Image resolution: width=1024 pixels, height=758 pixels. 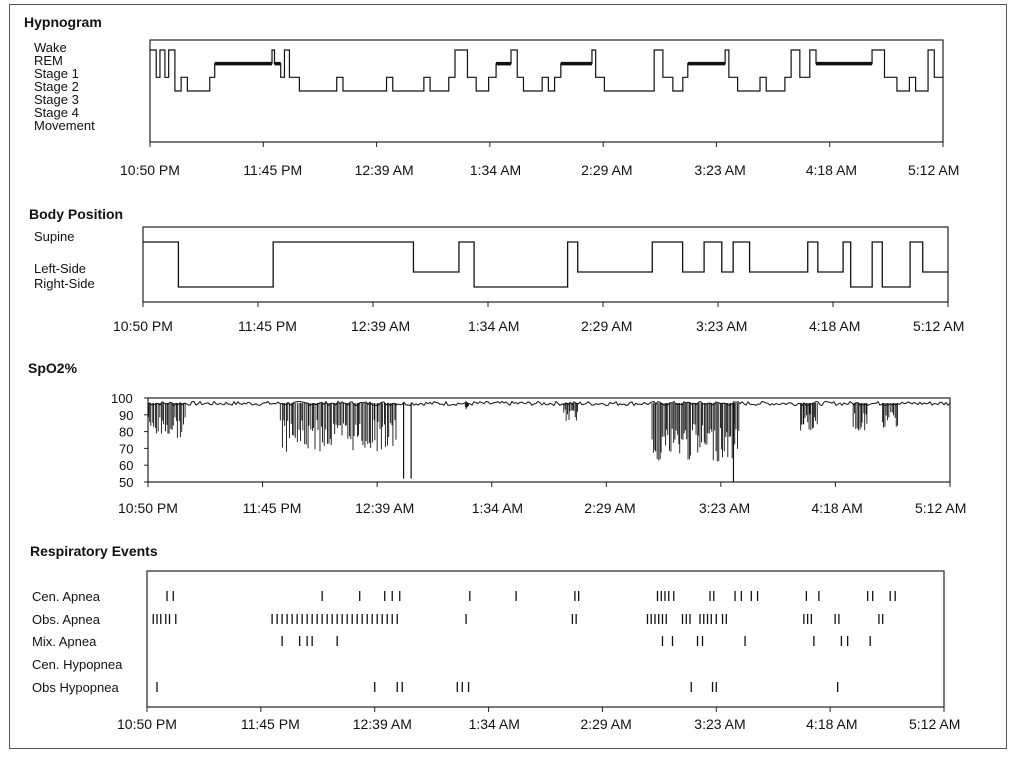 What do you see at coordinates (126, 448) in the screenshot?
I see `spo2-y-tick-label: 70` at bounding box center [126, 448].